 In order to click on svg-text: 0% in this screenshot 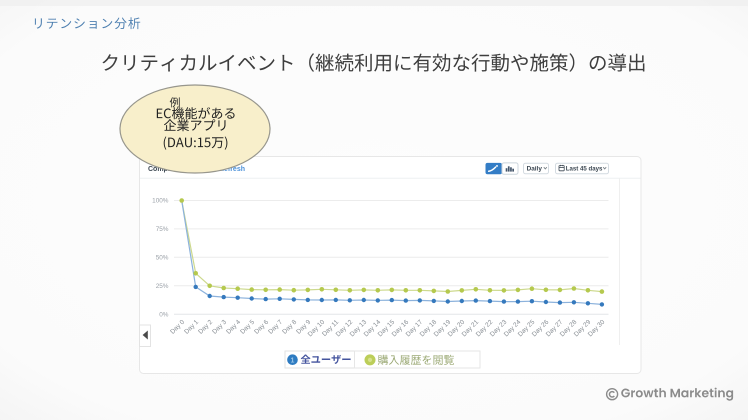, I will do `click(164, 314)`.